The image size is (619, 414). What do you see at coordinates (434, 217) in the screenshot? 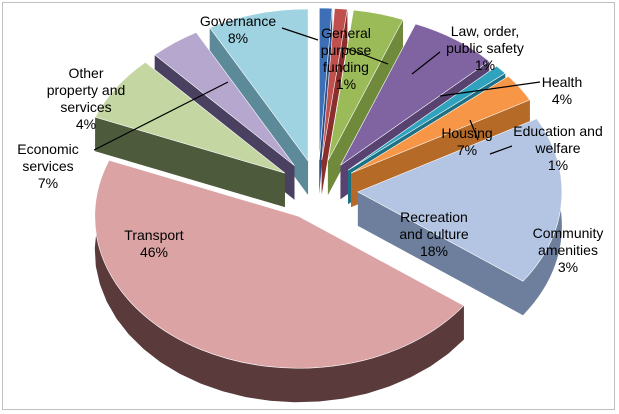
I see `slice-label-line: Recreation` at bounding box center [434, 217].